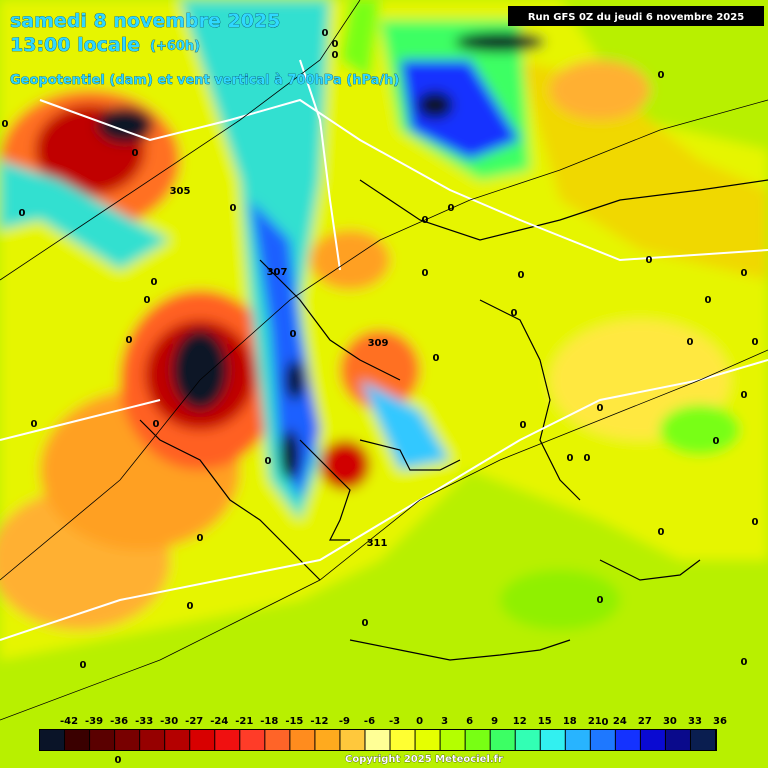 The height and width of the screenshot is (768, 768). What do you see at coordinates (378, 343) in the screenshot?
I see `contour-label: 309` at bounding box center [378, 343].